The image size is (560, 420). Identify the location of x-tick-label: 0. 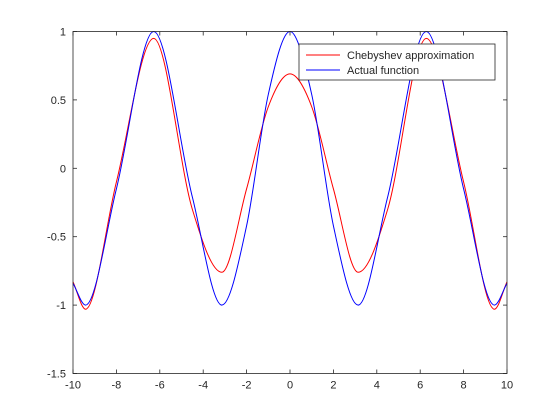
(290, 386).